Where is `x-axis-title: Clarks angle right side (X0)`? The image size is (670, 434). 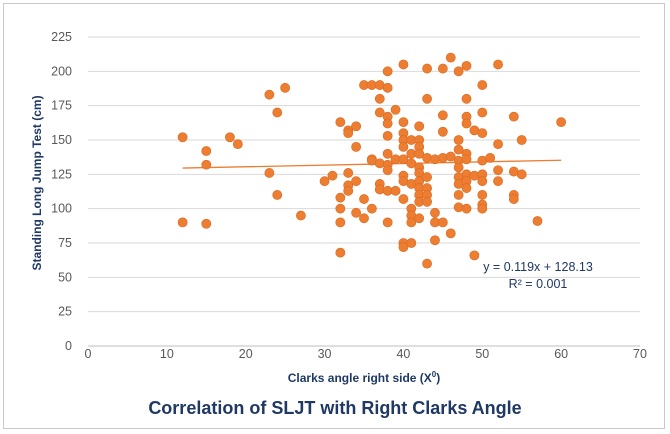 x-axis-title: Clarks angle right side (X0) is located at coordinates (364, 377).